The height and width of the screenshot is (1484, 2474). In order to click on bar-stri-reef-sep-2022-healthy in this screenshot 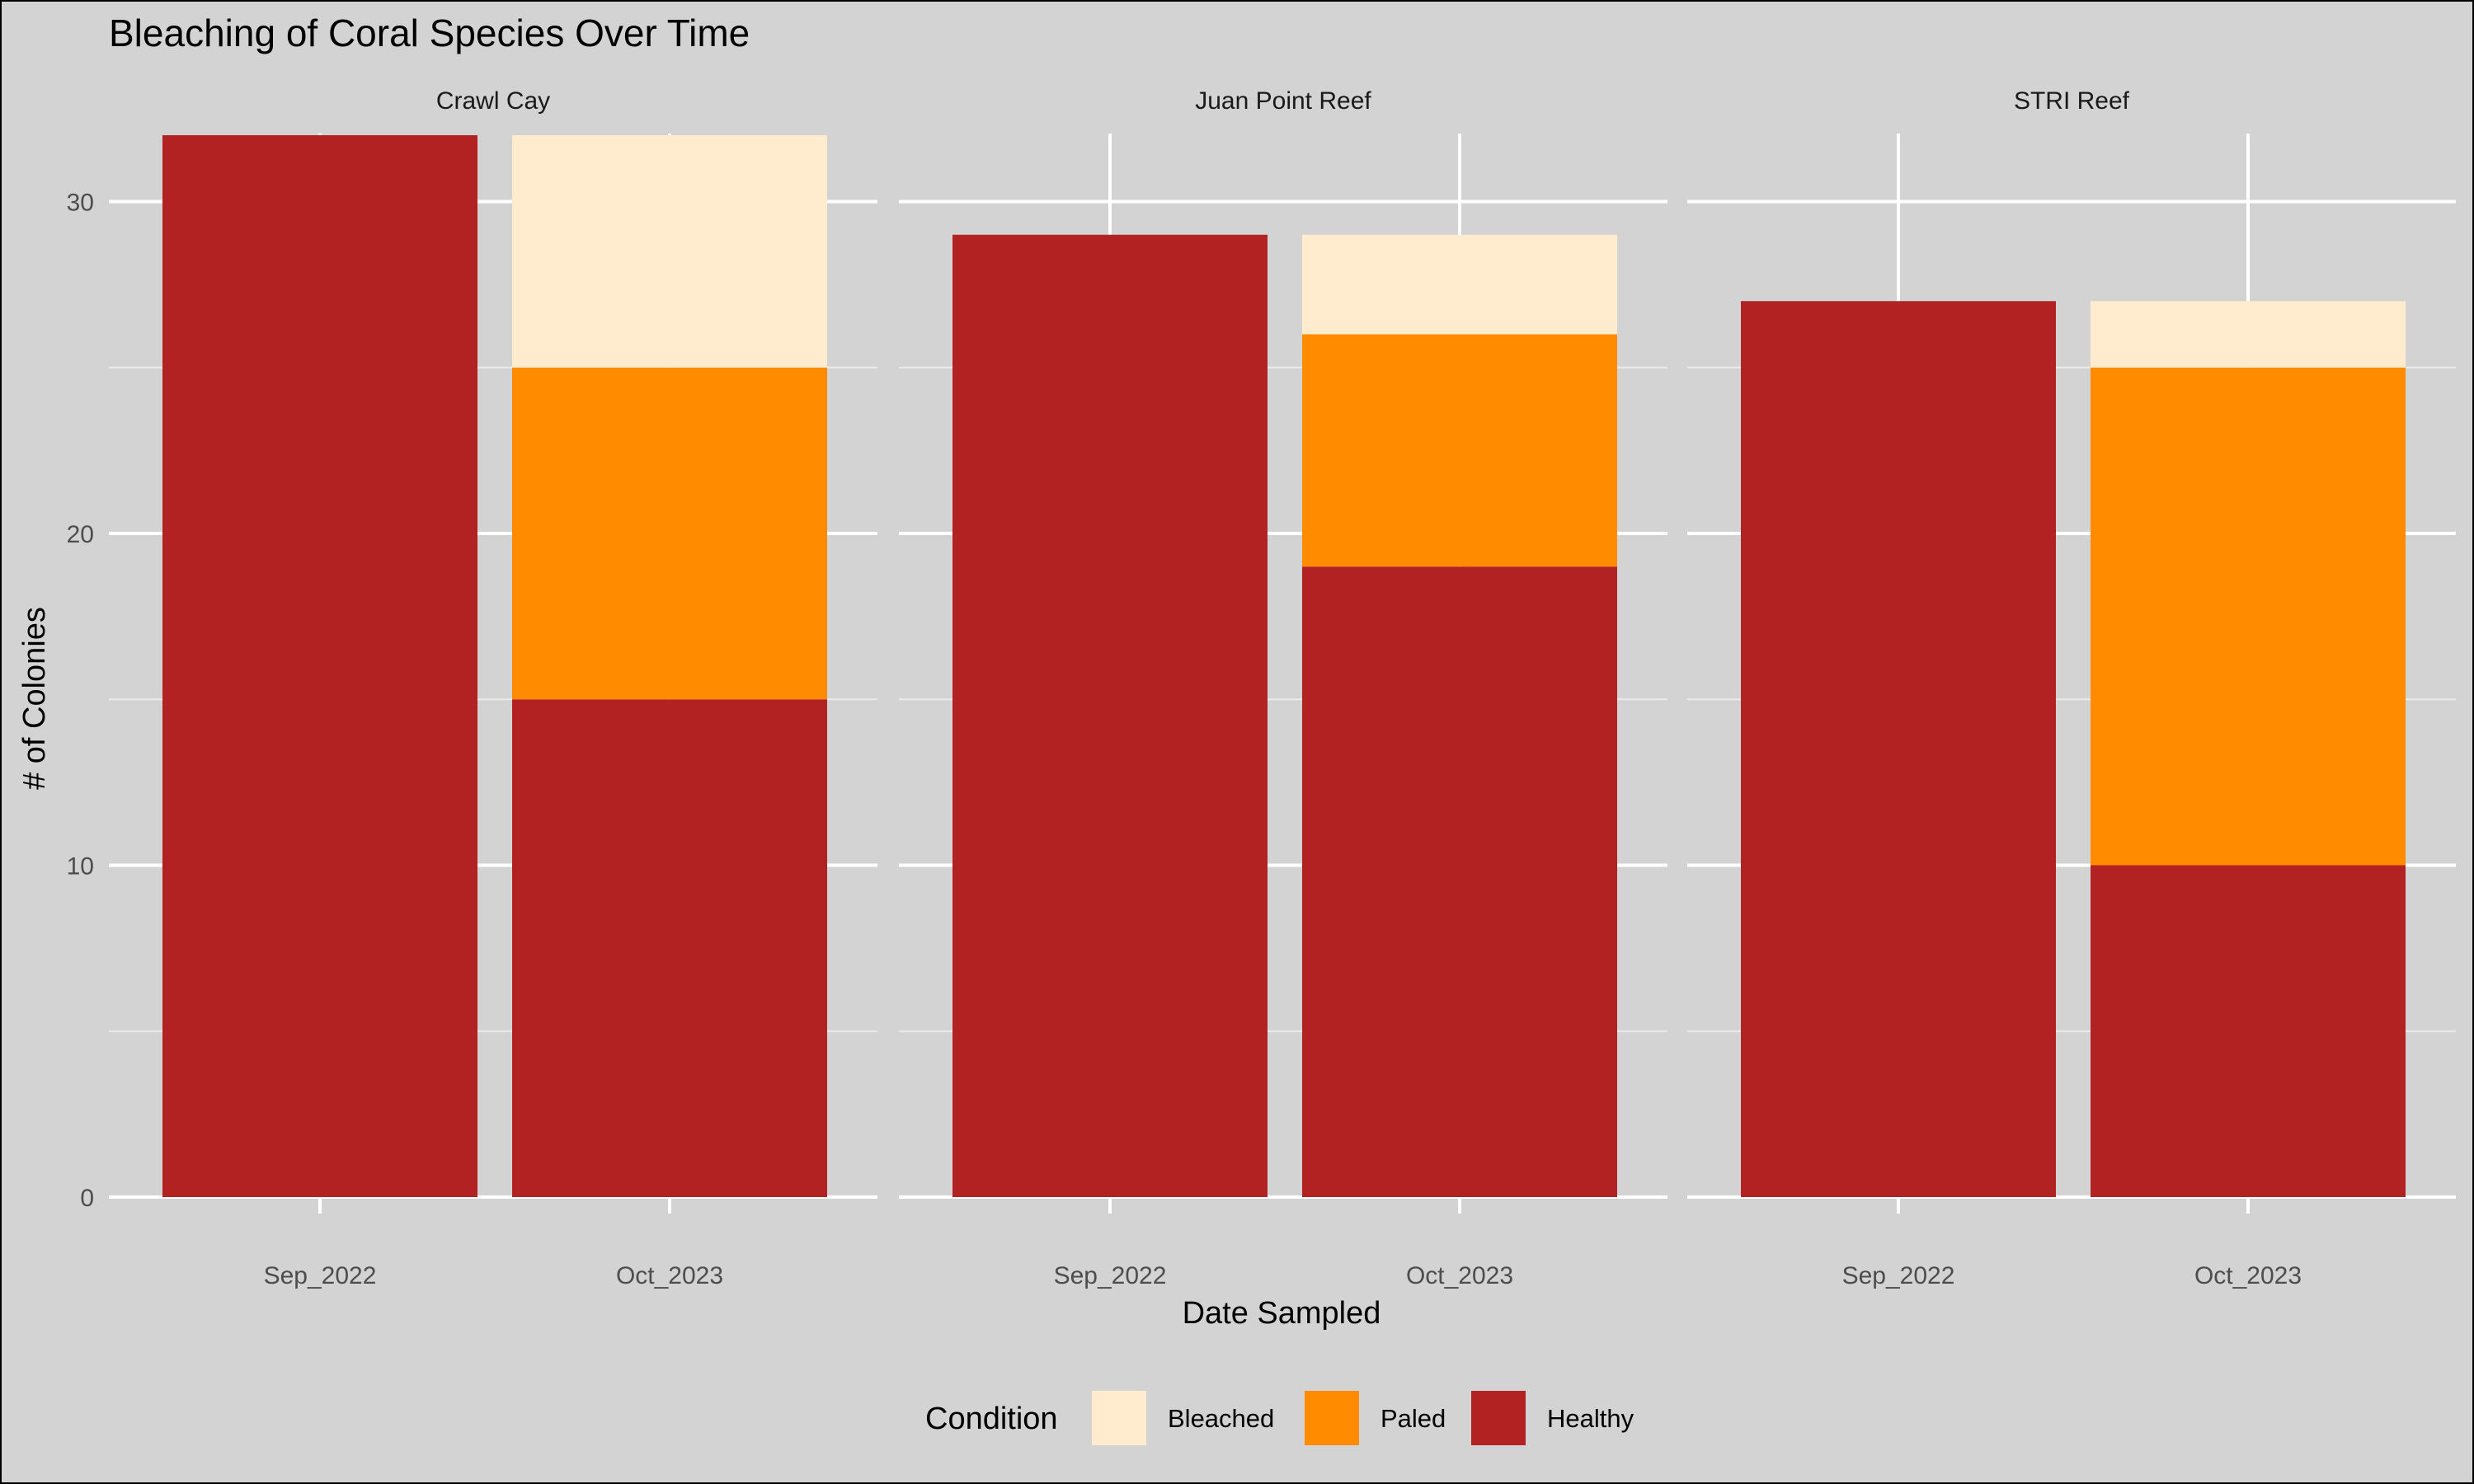, I will do `click(1898, 749)`.